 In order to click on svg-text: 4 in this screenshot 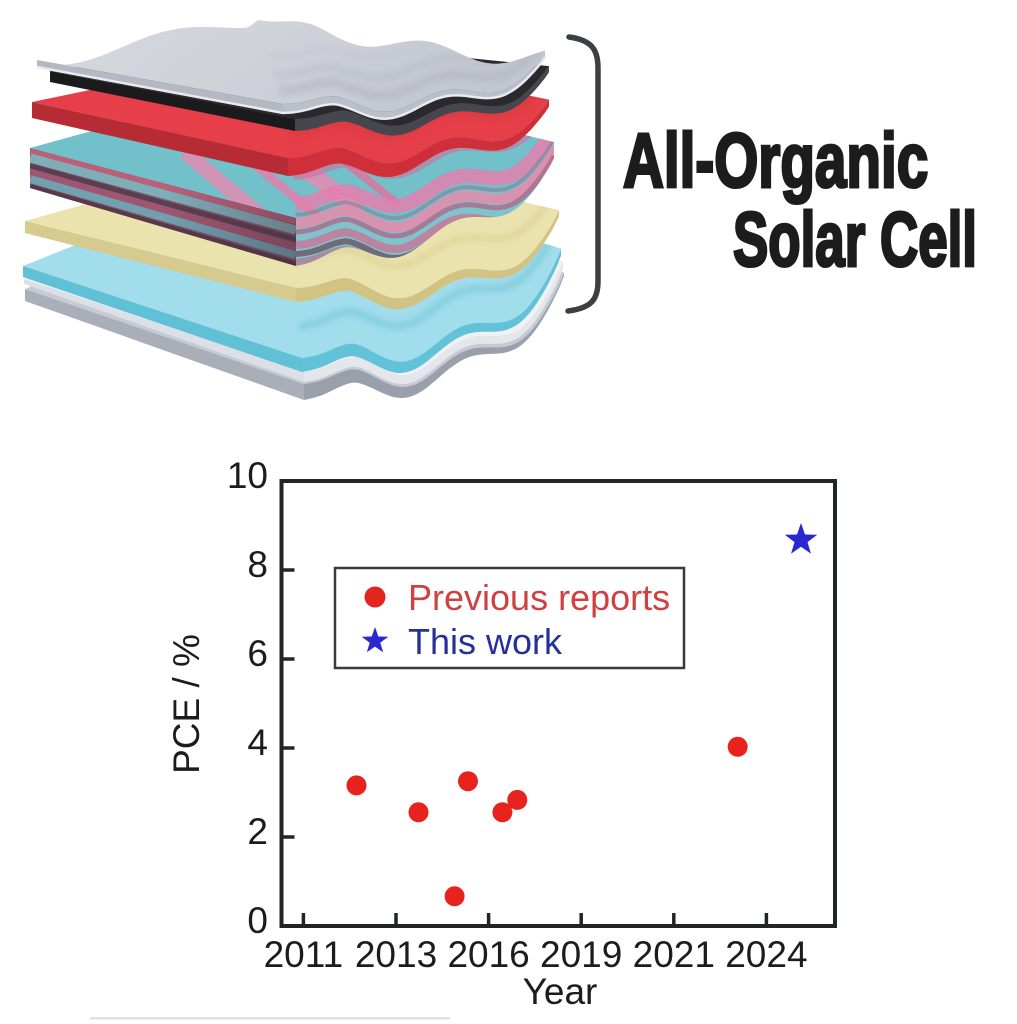, I will do `click(257, 742)`.